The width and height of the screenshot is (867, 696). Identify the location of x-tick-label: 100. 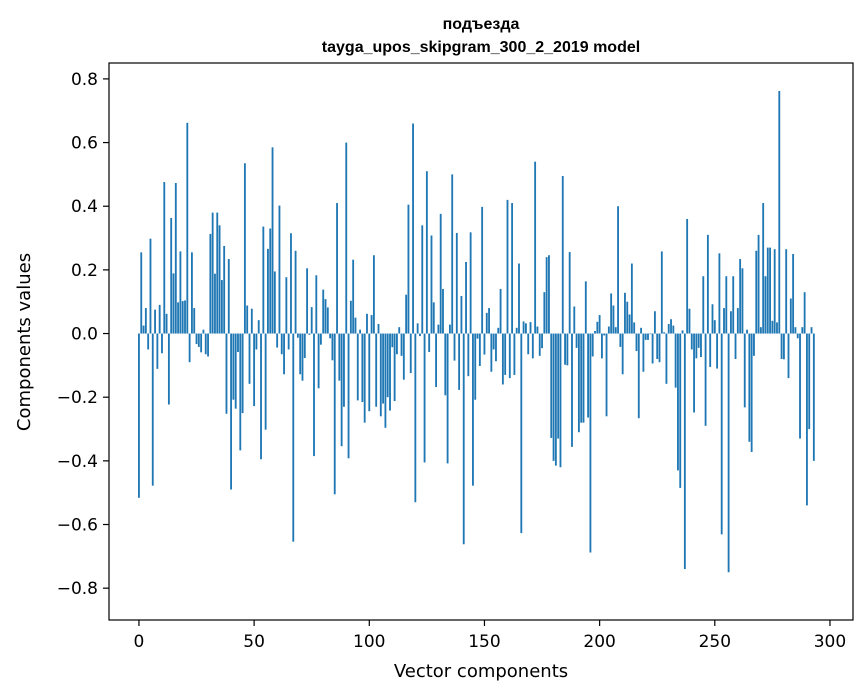
(369, 642).